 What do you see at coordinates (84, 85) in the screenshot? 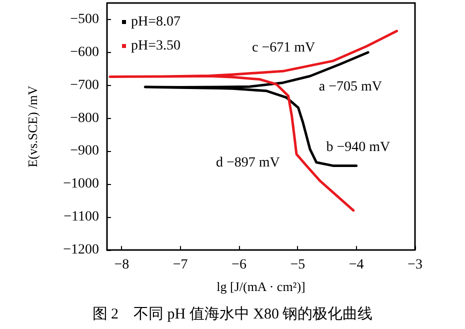
I see `y-tick-label: −700` at bounding box center [84, 85].